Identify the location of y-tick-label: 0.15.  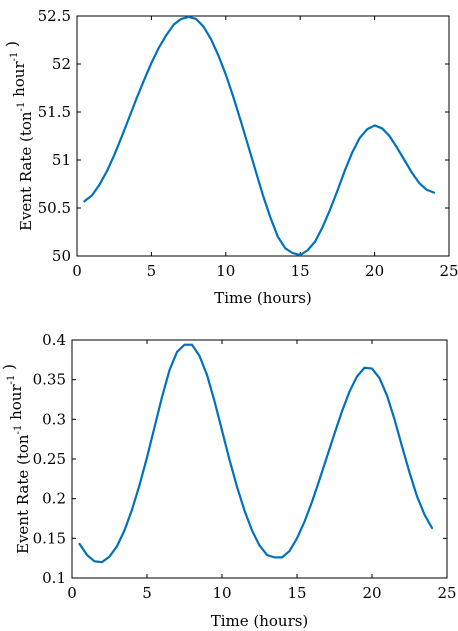
(49, 538).